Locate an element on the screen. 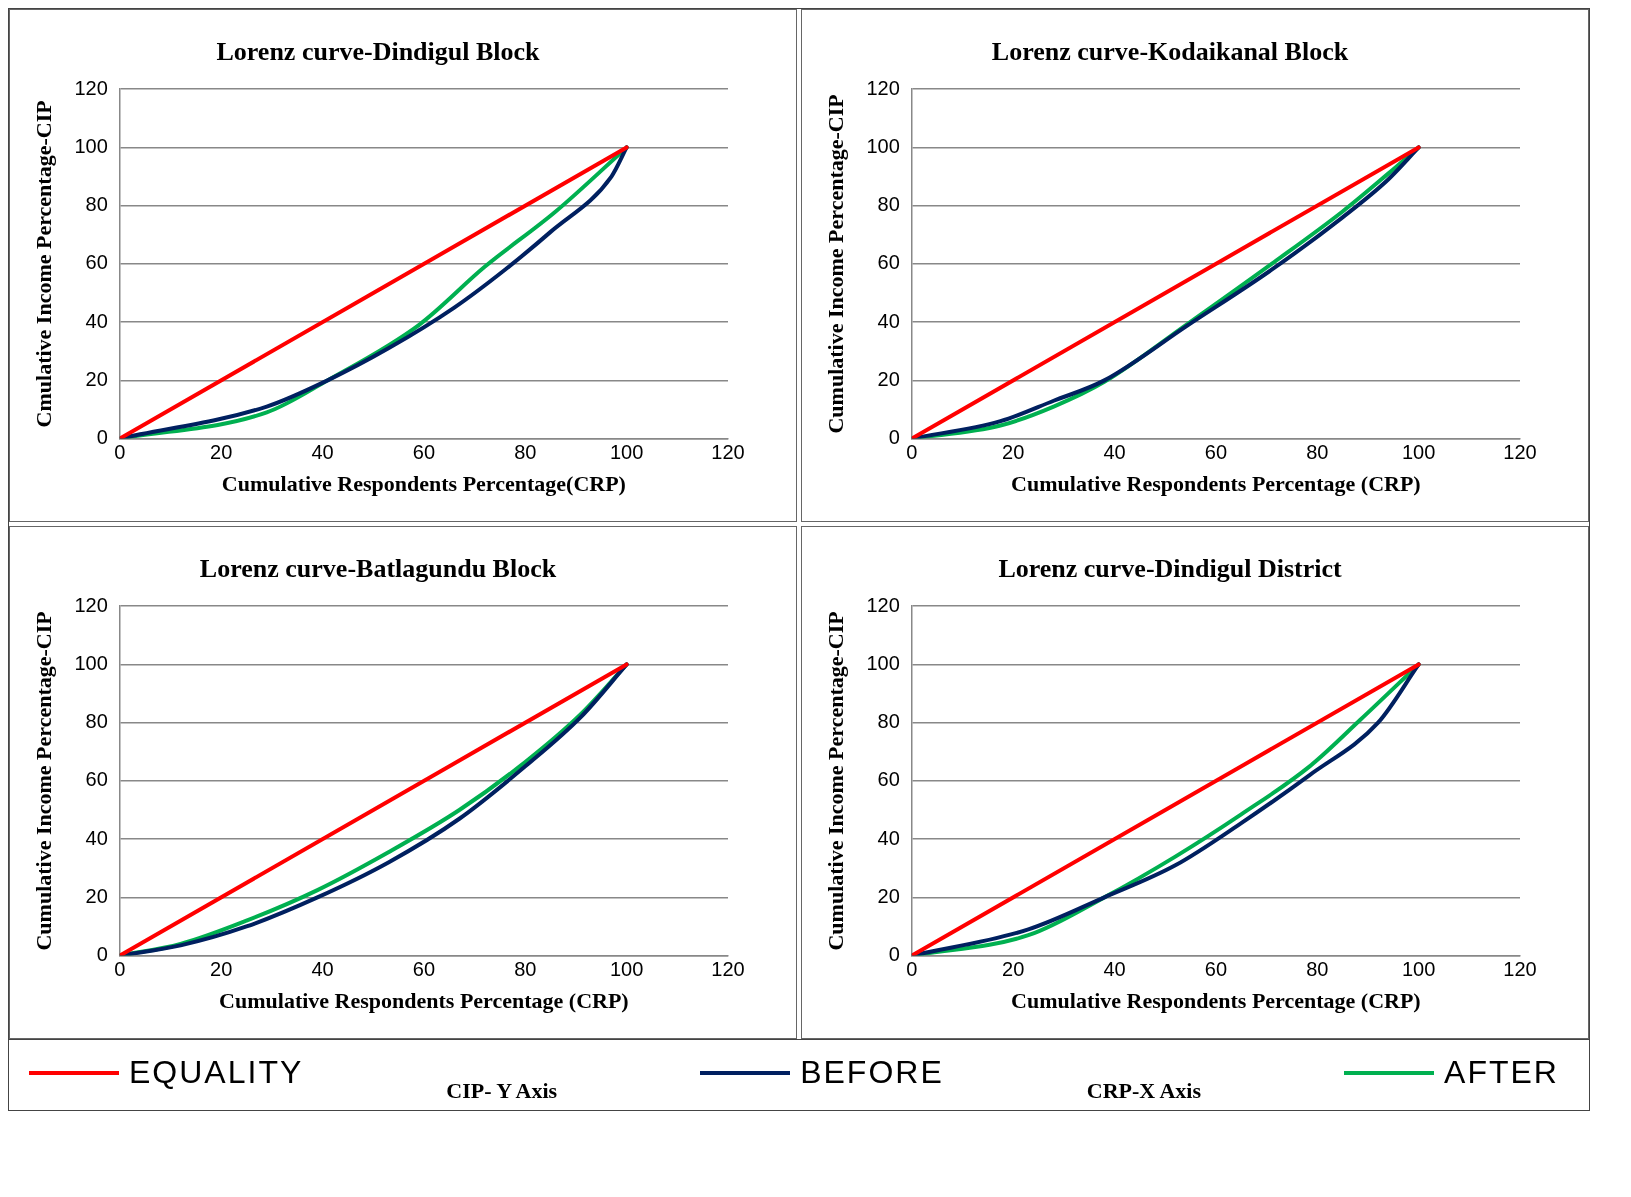  y-axis-title: Cmulative Income Percentage-CIP is located at coordinates (43, 264).